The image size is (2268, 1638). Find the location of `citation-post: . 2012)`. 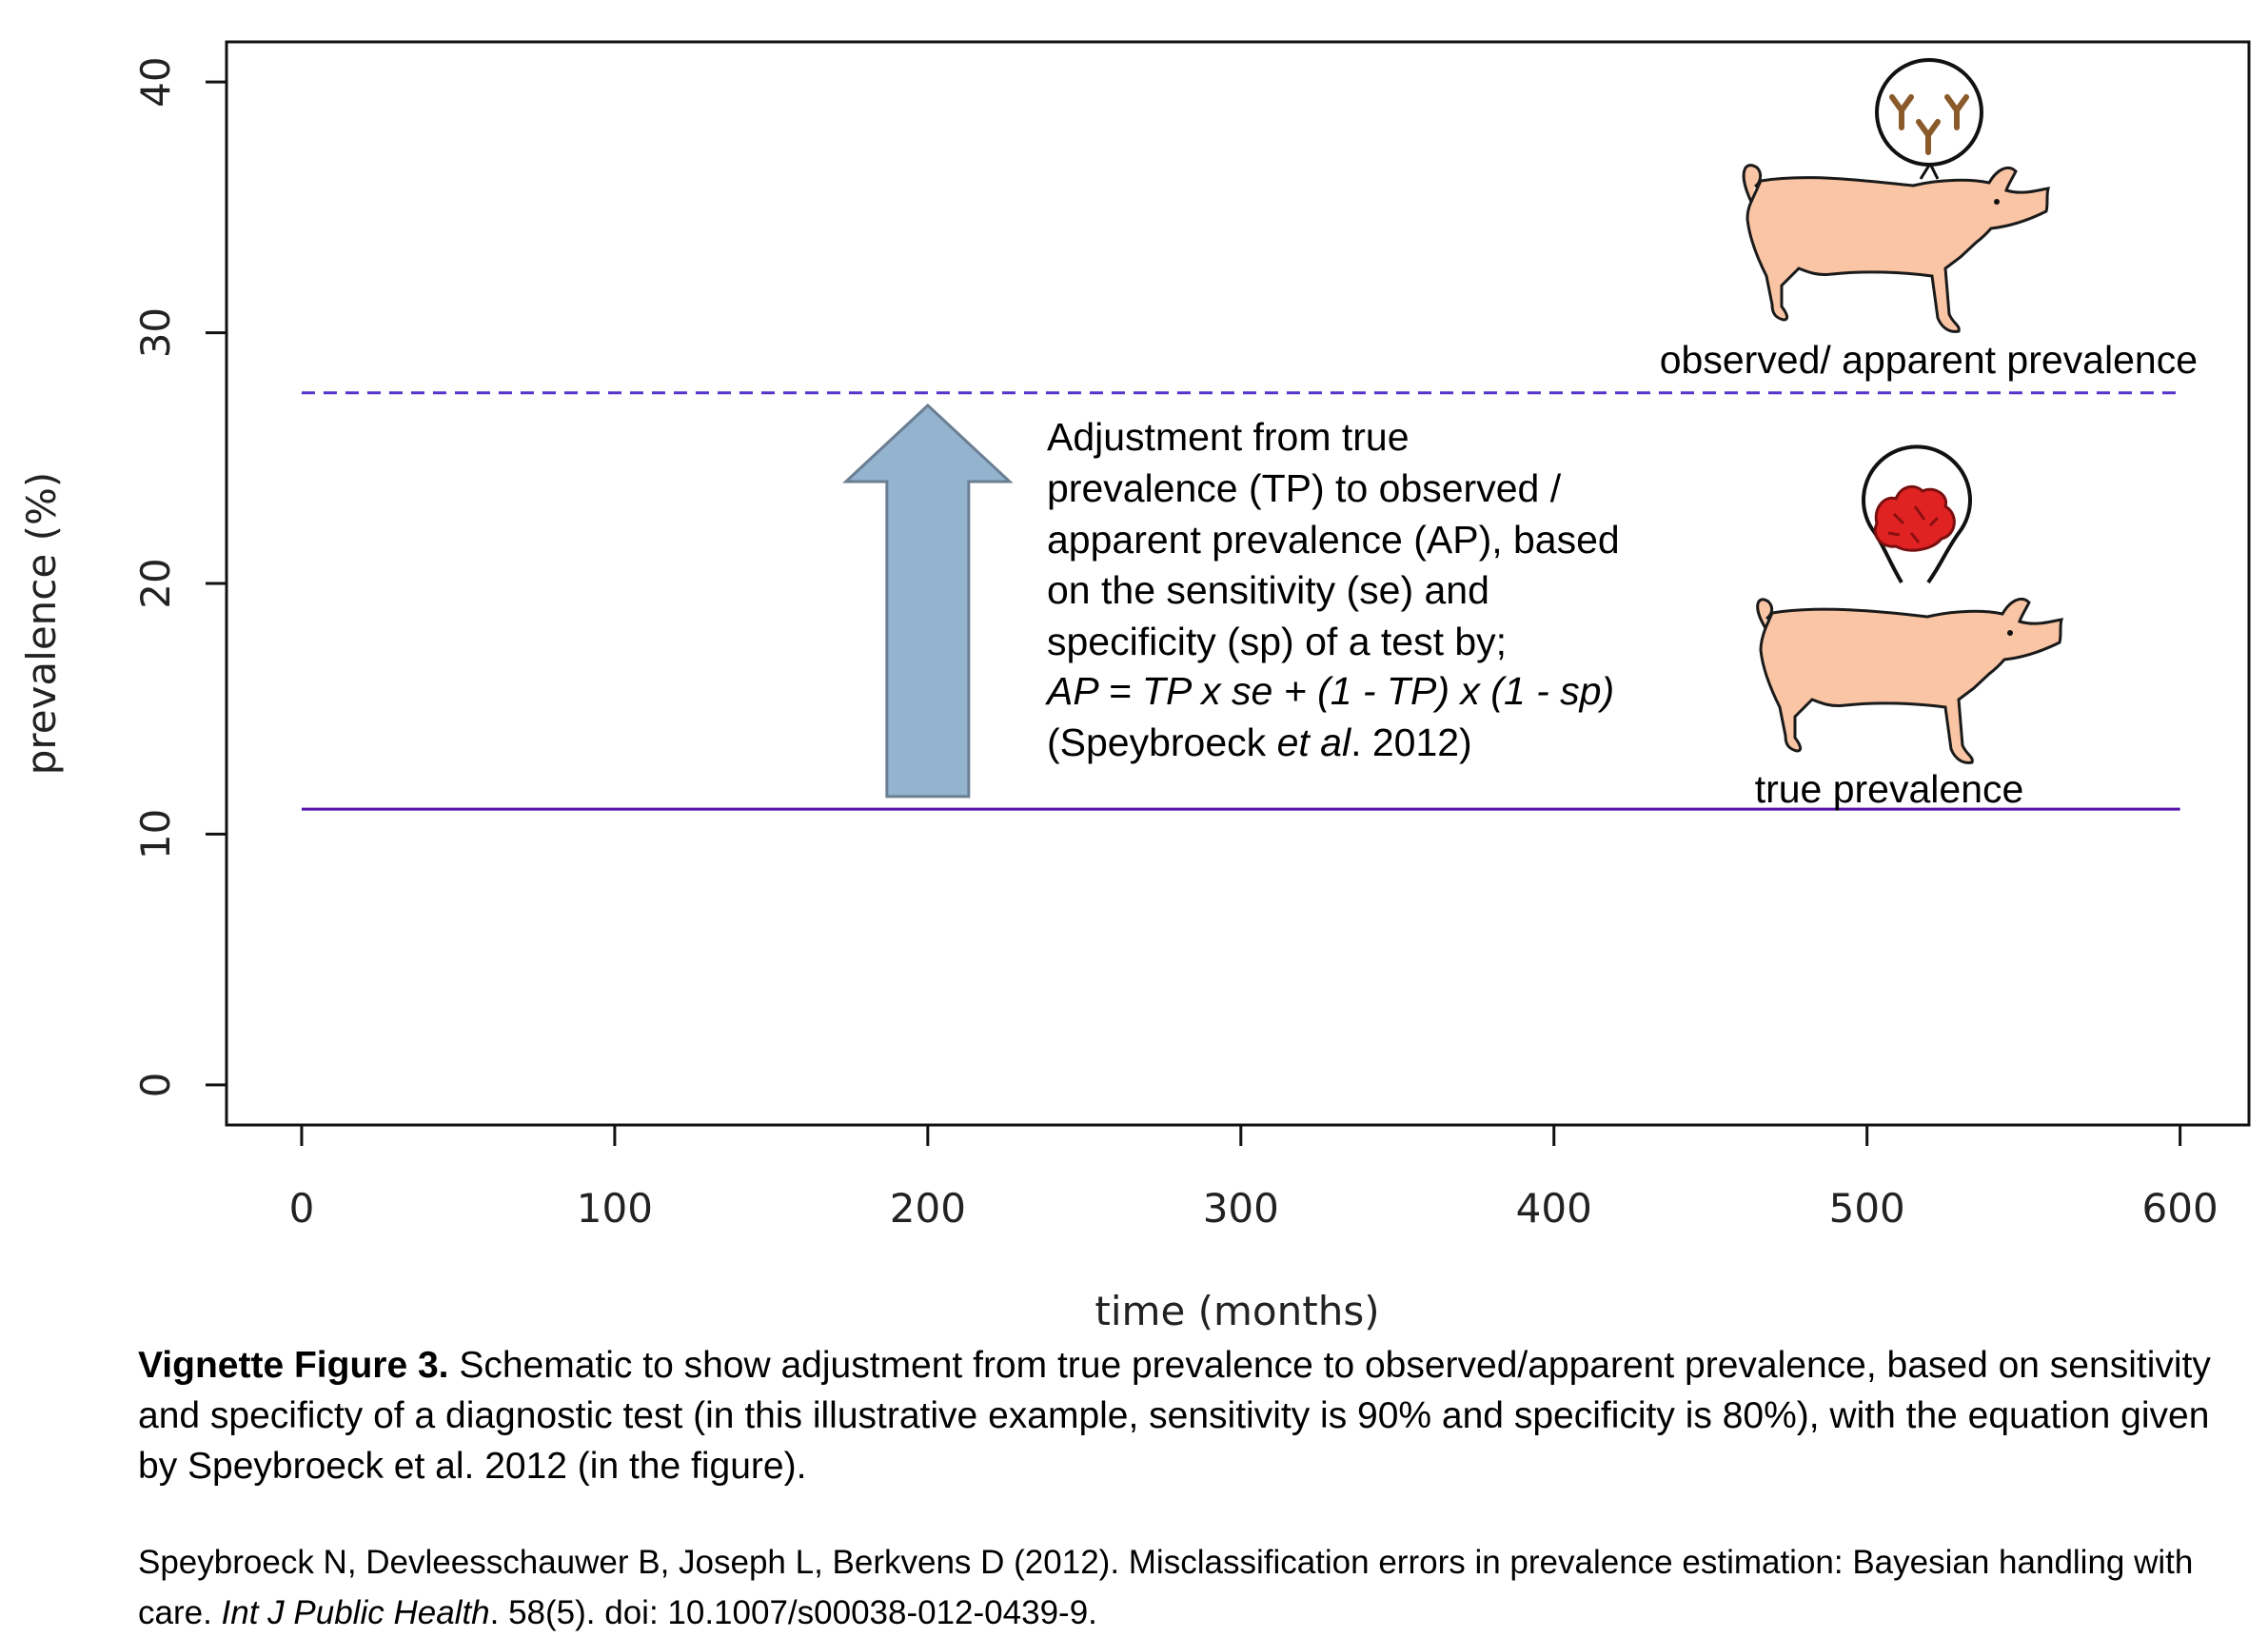

citation-post: . 2012) is located at coordinates (1412, 742).